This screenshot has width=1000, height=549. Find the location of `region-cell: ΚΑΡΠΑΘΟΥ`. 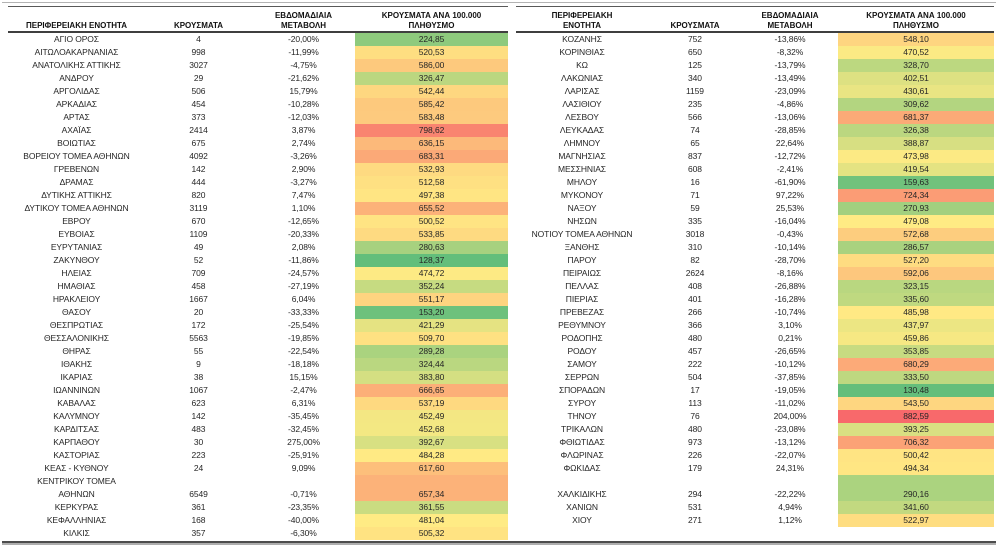

region-cell: ΚΑΡΠΑΘΟΥ is located at coordinates (76, 442).